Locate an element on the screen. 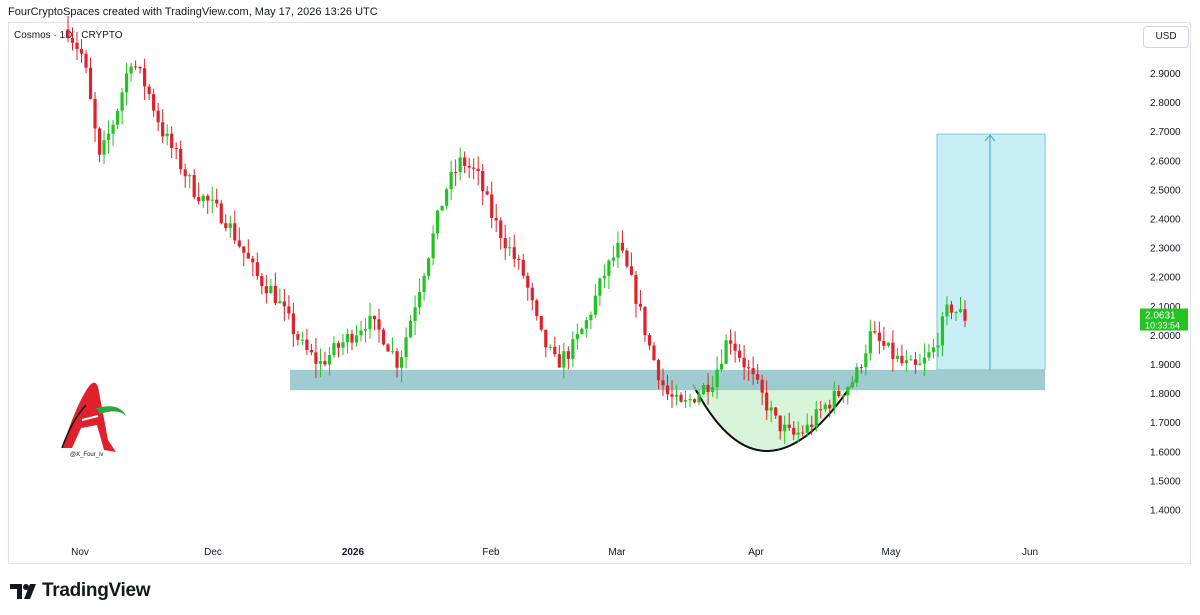 The height and width of the screenshot is (615, 1200). x-tick-label: Feb is located at coordinates (491, 552).